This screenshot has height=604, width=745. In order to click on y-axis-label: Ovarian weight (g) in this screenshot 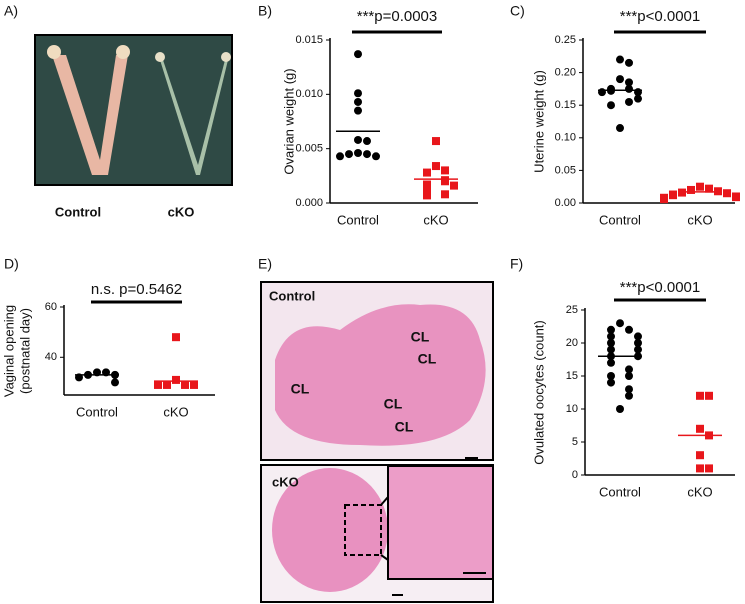, I will do `click(288, 121)`.